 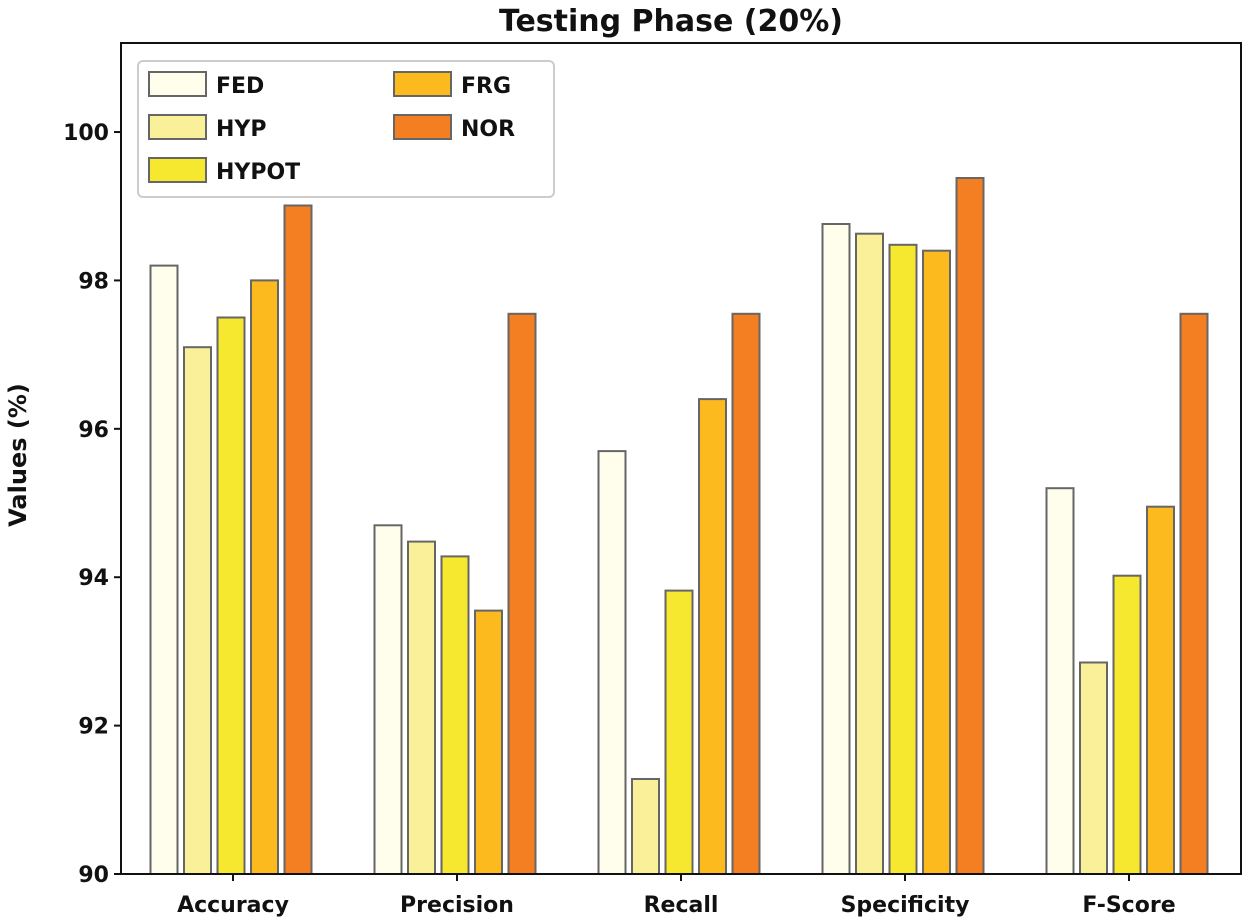 What do you see at coordinates (197, 610) in the screenshot?
I see `bar-hyp-accuracy` at bounding box center [197, 610].